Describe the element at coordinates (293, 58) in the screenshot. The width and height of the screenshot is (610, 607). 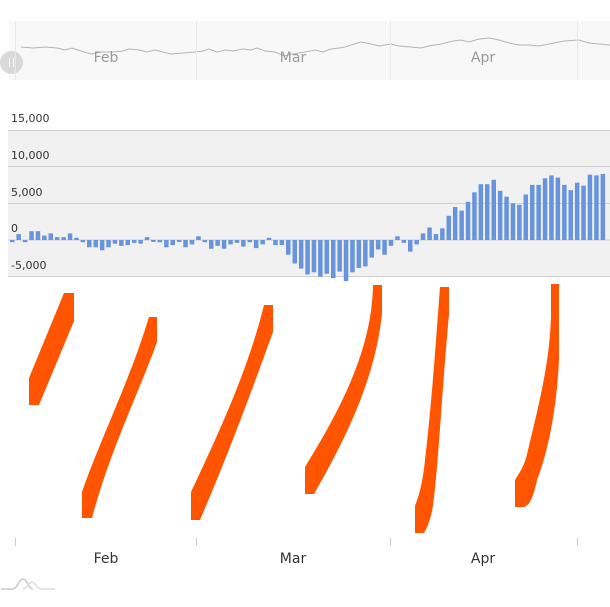
I see `scrollbar-label-mar: Mar` at that location.